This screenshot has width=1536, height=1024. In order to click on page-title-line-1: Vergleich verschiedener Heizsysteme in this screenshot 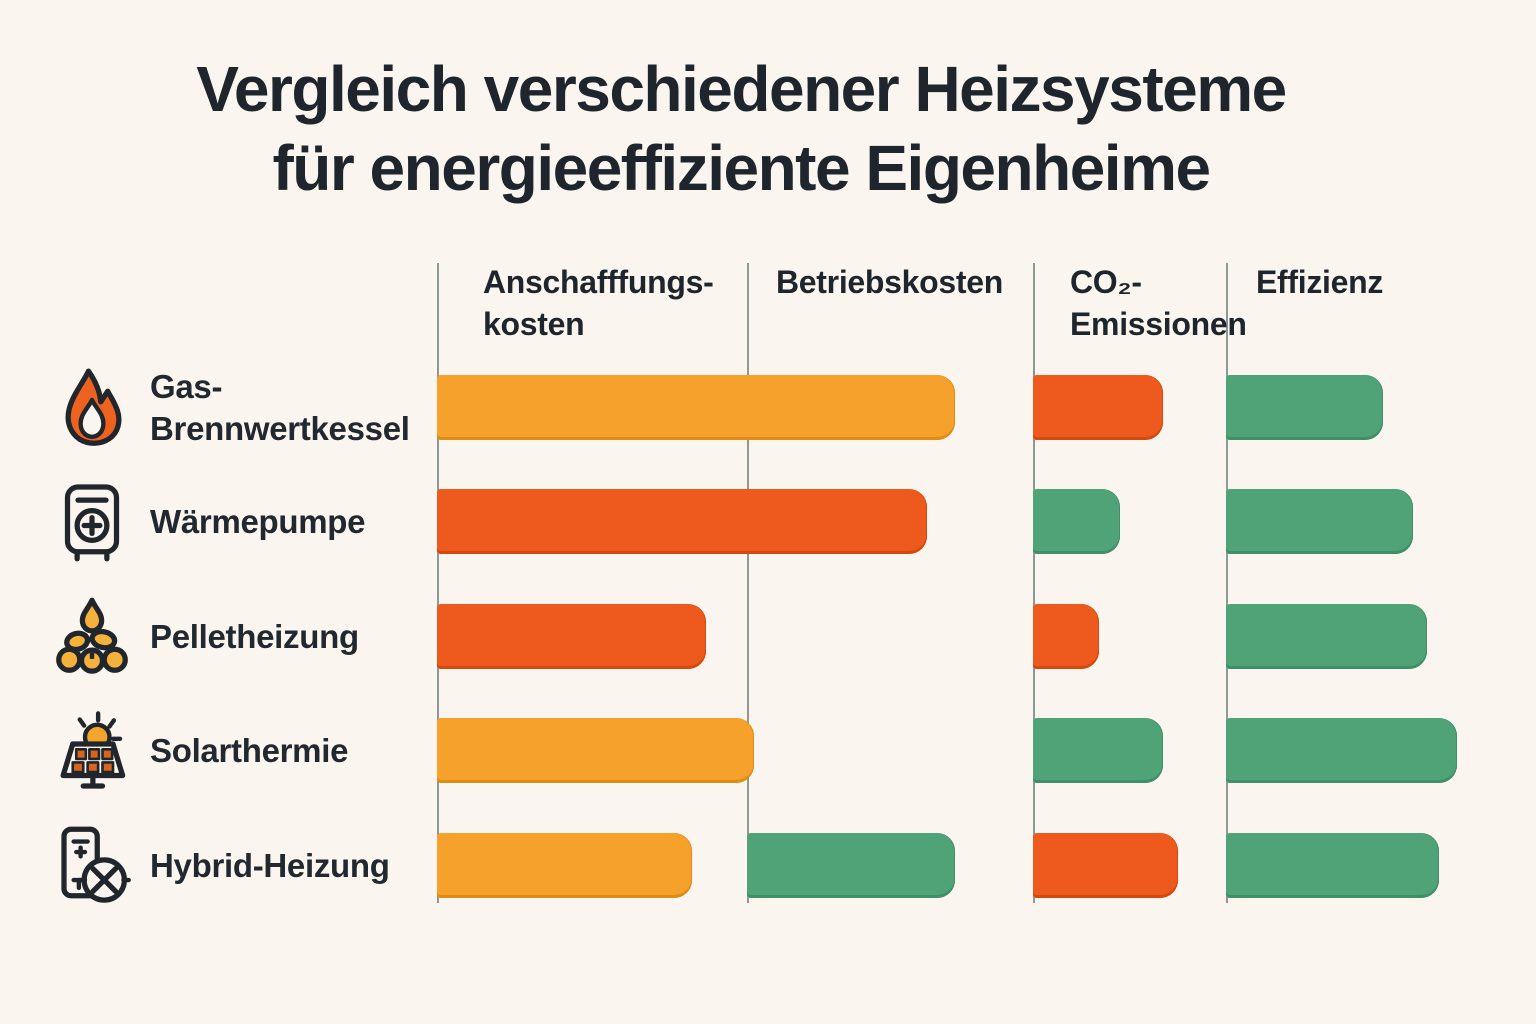, I will do `click(741, 89)`.